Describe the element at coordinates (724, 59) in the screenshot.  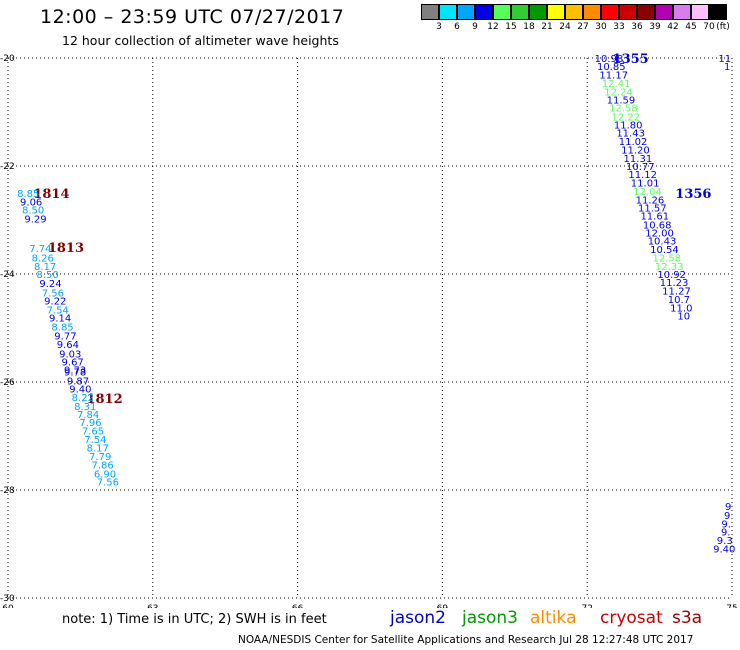
I see `wave-height-value: 11` at that location.